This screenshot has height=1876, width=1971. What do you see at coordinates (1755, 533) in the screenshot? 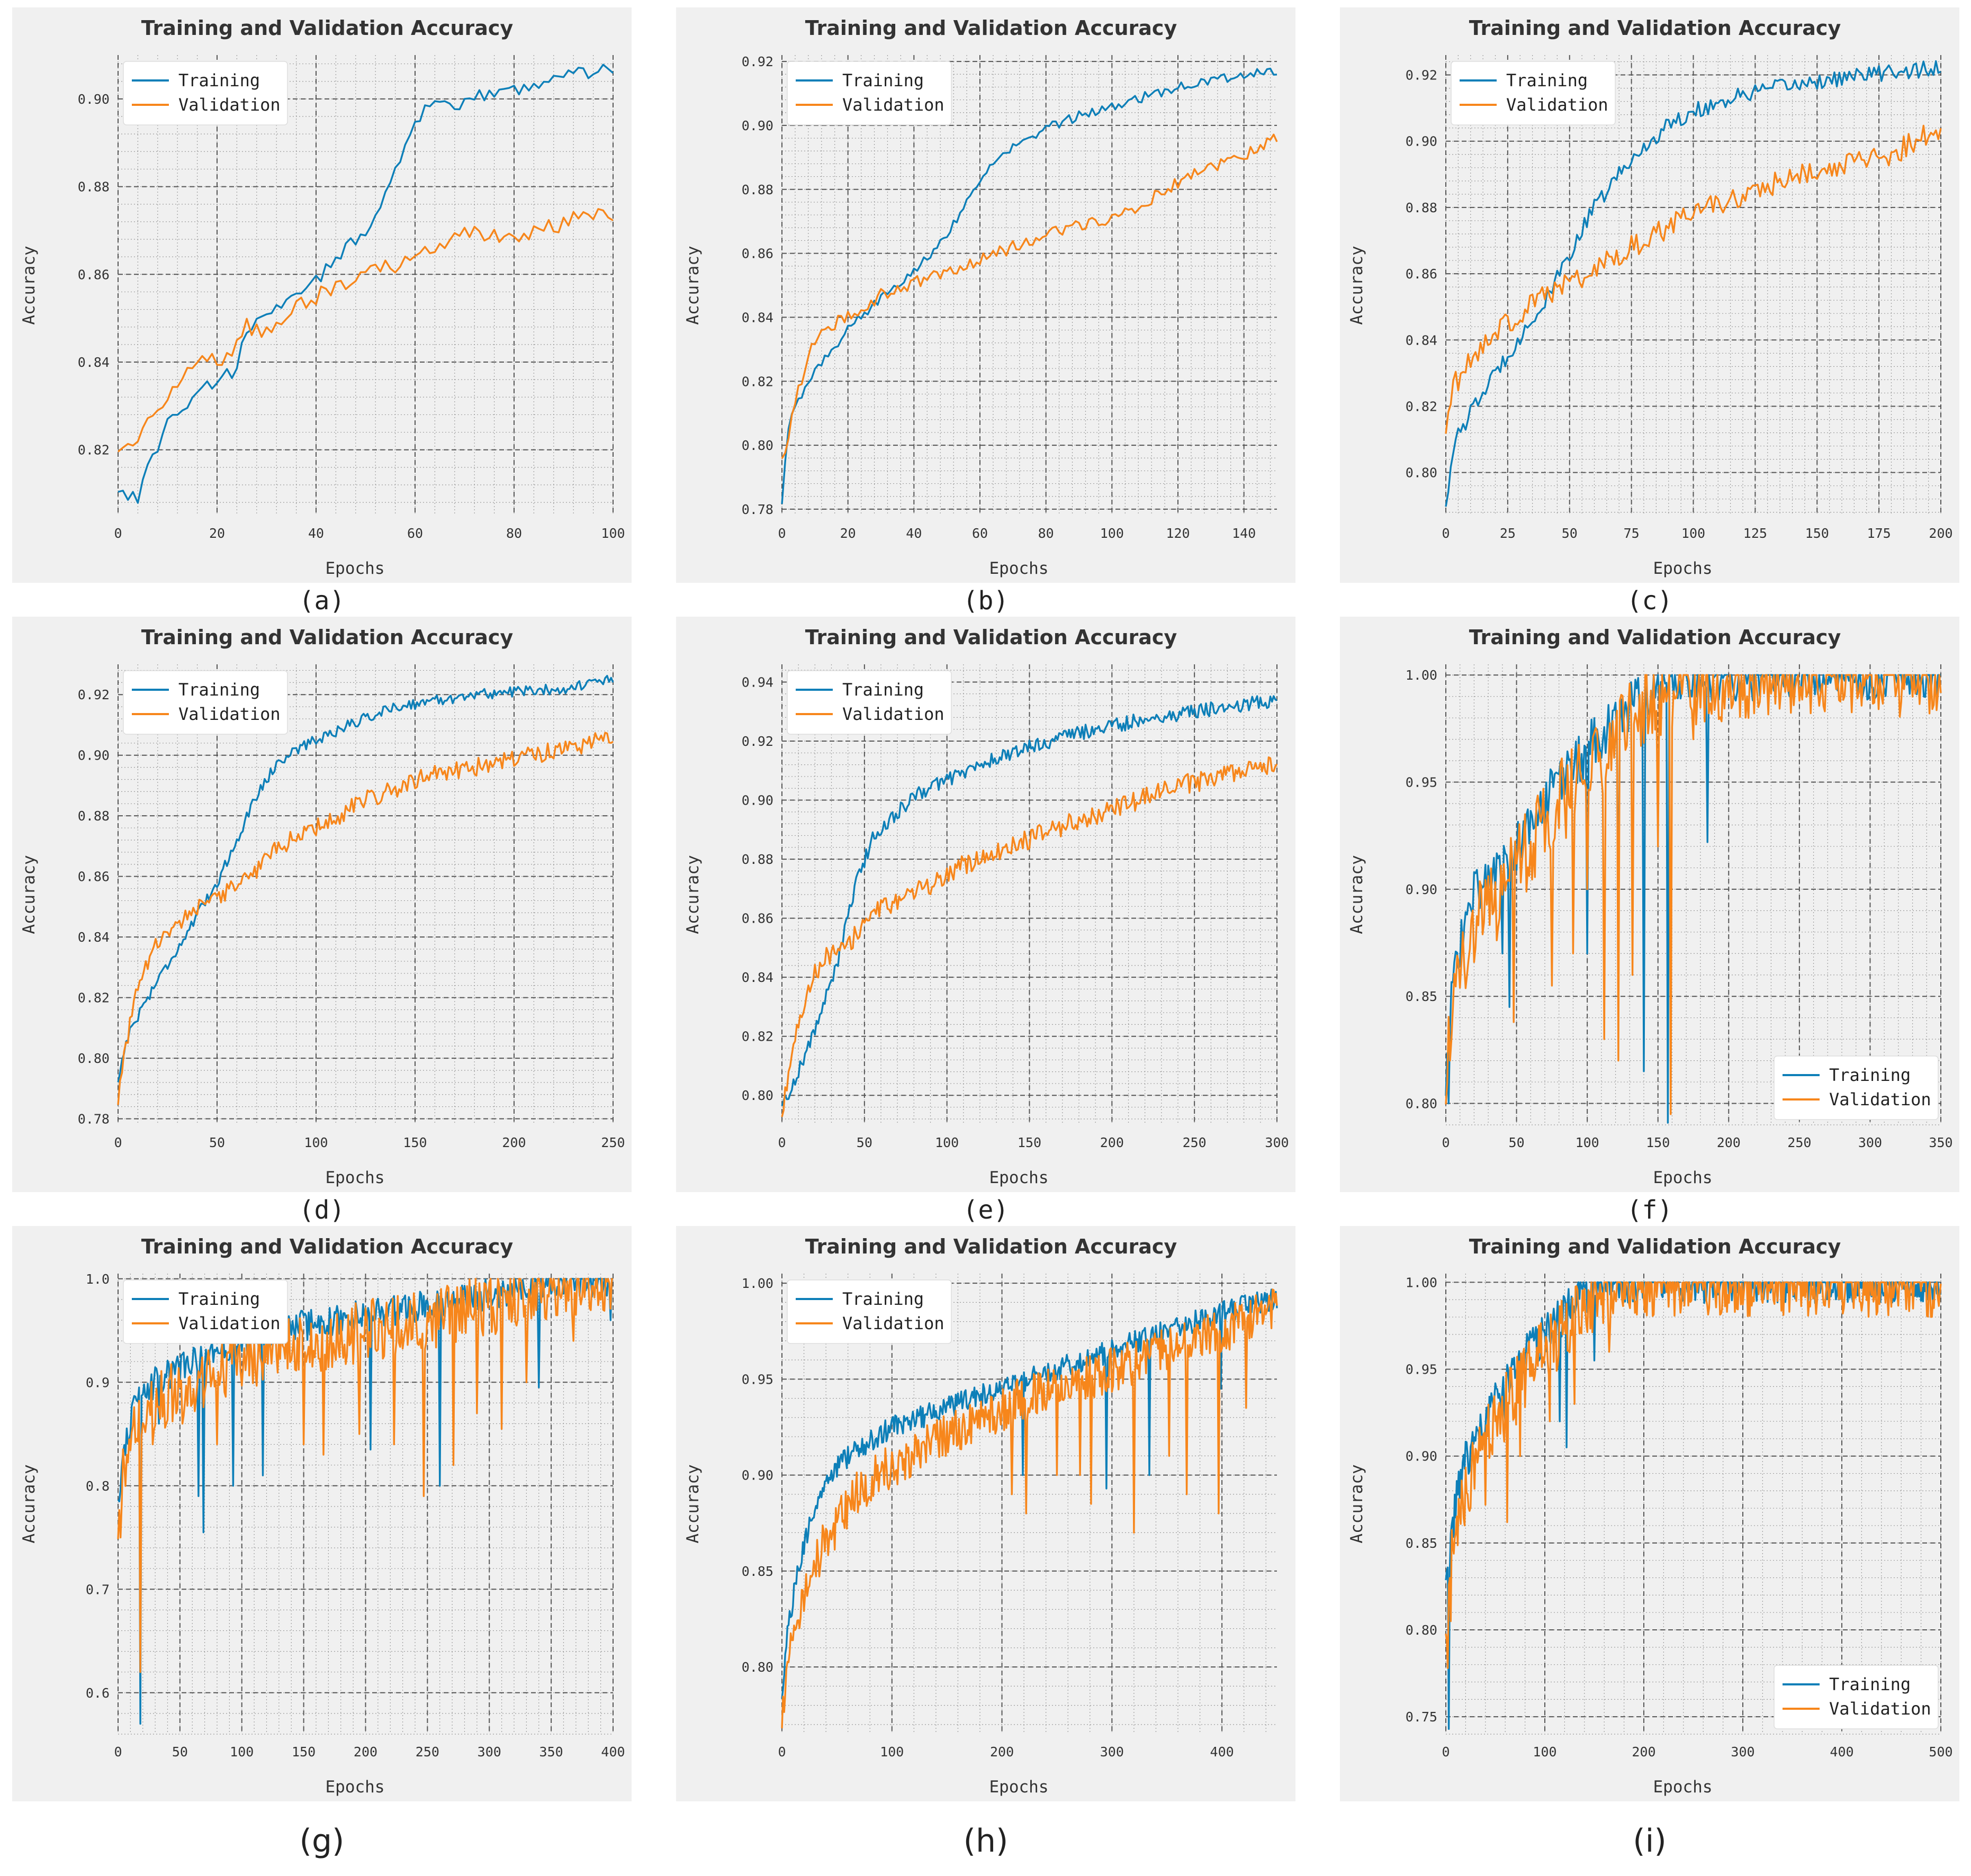
I see `x-tick-label: 125` at bounding box center [1755, 533].